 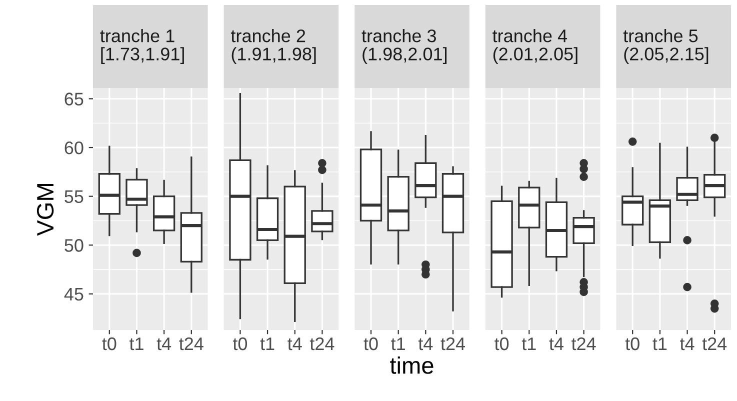 I want to click on y-tick-label: 55, so click(x=74, y=197).